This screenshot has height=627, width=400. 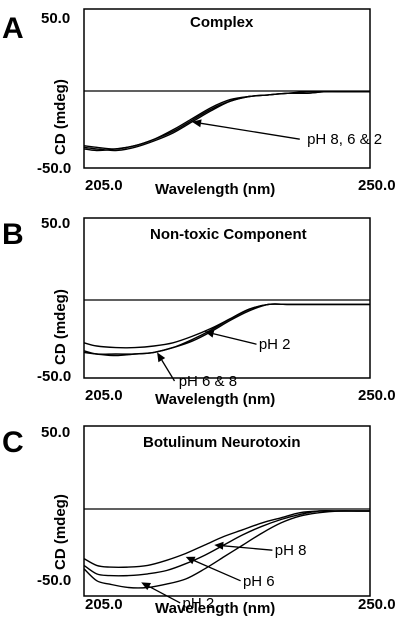 I want to click on annotation-label-1: pH 8, so click(x=291, y=550).